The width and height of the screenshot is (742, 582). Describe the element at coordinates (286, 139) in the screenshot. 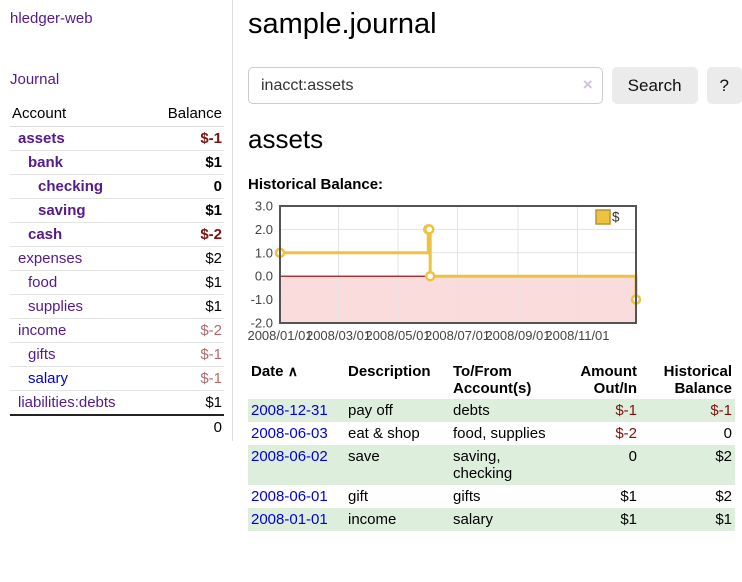

I see `account-heading: assets` at that location.